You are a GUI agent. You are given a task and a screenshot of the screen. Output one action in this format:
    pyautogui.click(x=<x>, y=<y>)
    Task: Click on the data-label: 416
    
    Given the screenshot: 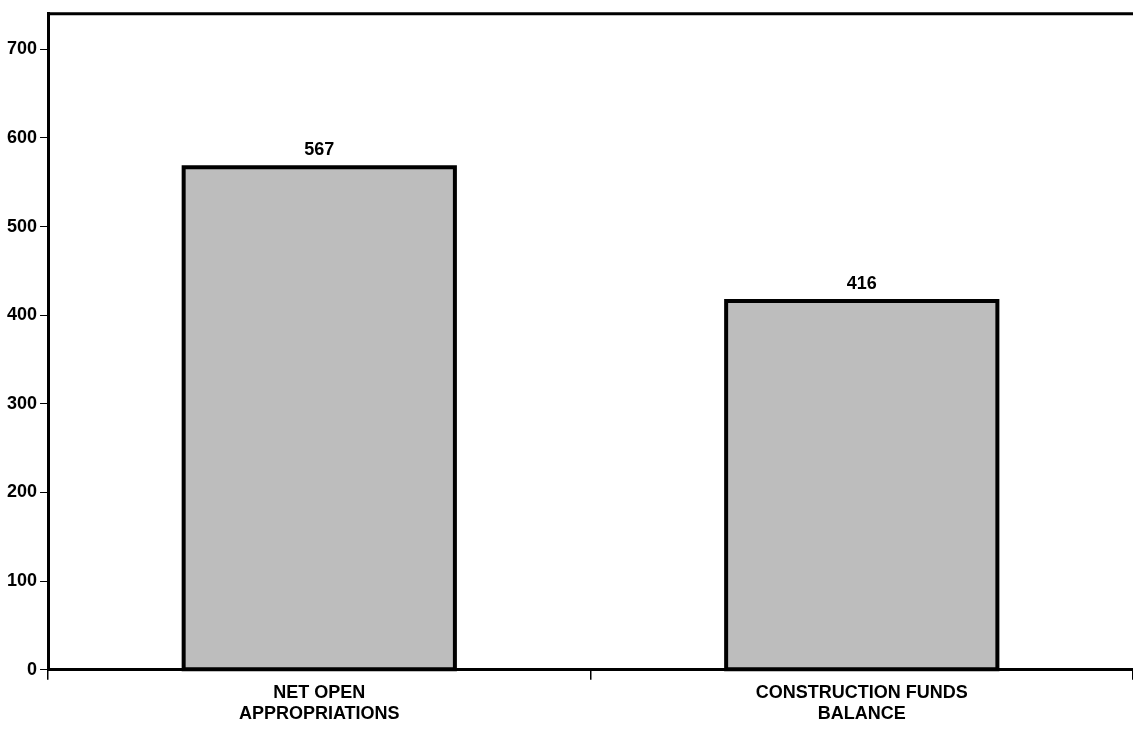 What is the action you would take?
    pyautogui.click(x=861, y=282)
    